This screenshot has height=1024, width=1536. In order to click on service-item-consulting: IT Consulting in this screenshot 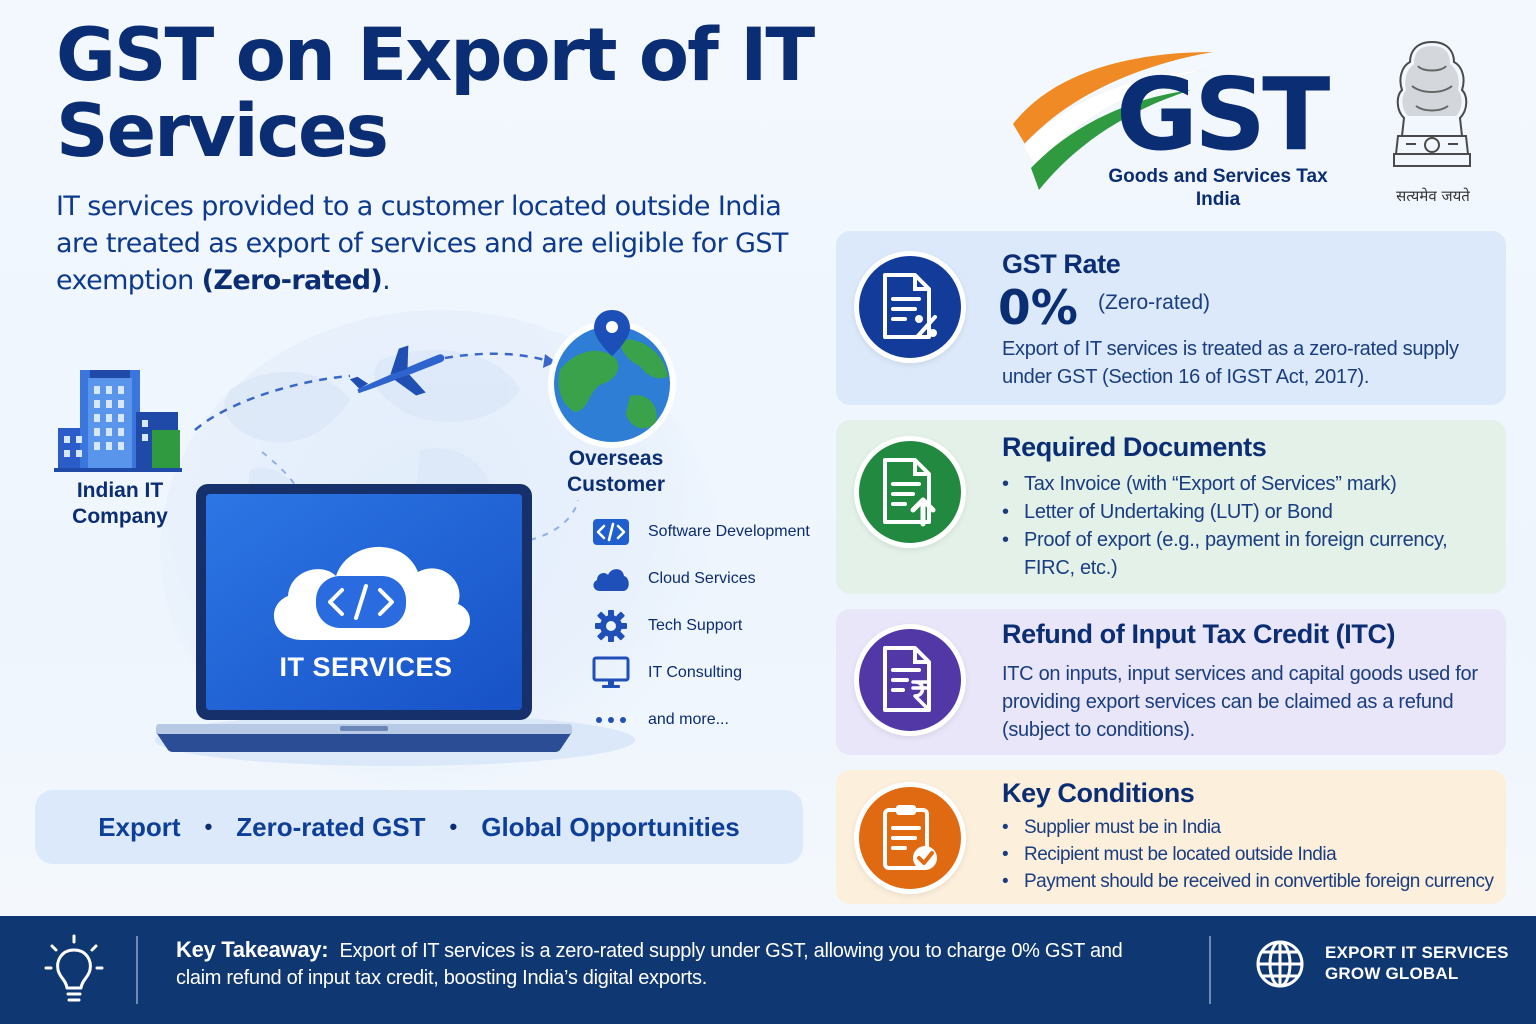, I will do `click(710, 672)`.